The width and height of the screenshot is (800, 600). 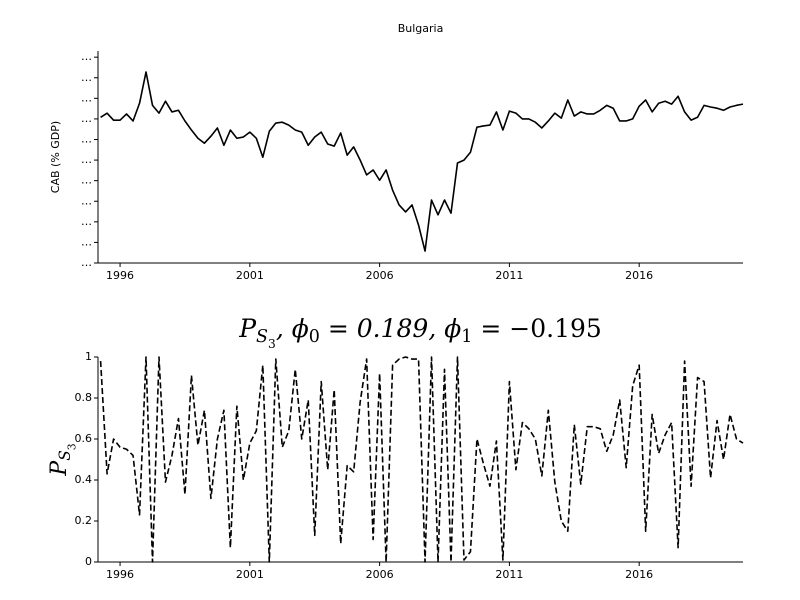 I want to click on math-part: = −0.195, so click(x=536, y=328).